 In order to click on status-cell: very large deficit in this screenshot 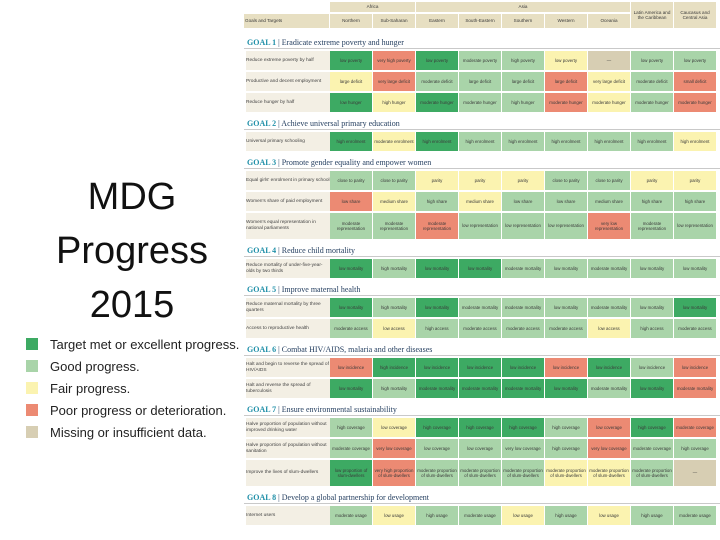, I will do `click(609, 81)`.